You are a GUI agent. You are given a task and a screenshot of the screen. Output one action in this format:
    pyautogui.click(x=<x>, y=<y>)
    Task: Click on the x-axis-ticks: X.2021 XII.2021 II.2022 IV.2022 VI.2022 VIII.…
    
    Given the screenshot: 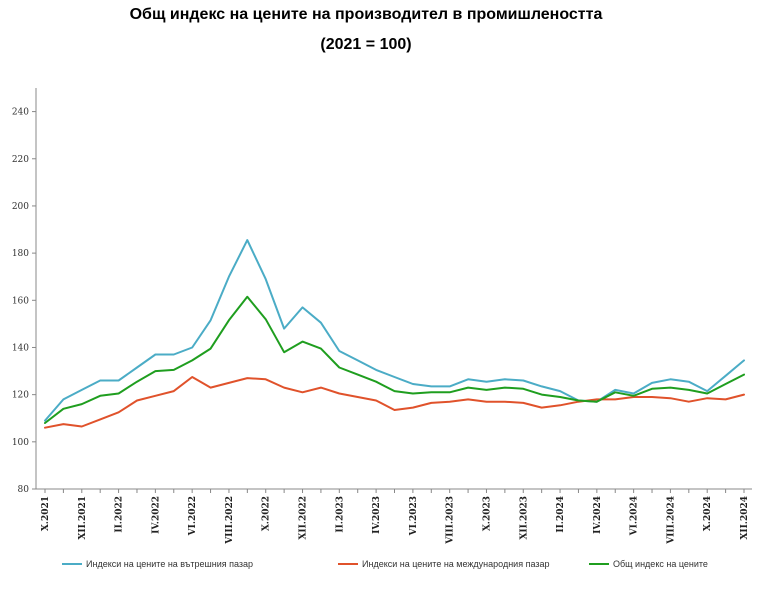 What is the action you would take?
    pyautogui.click(x=395, y=517)
    